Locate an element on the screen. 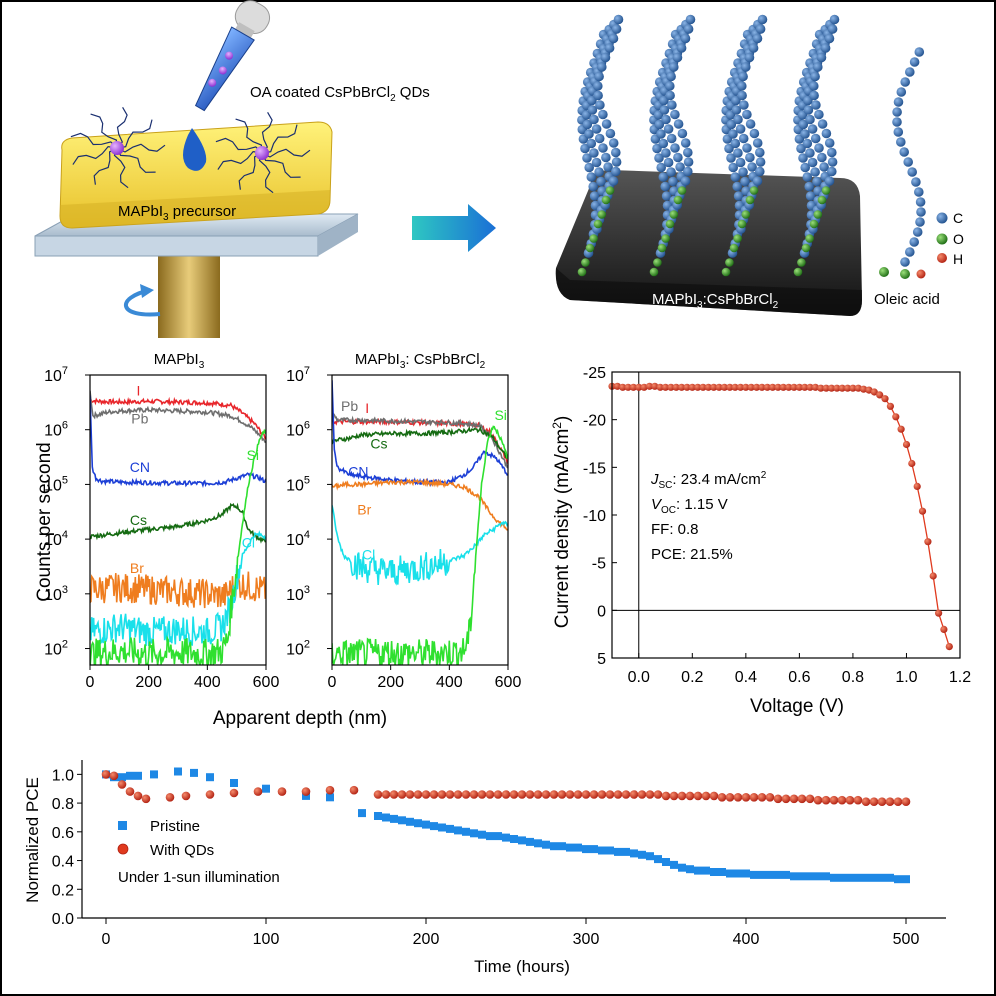 The image size is (996, 996). series-line-cs is located at coordinates (420, 443).